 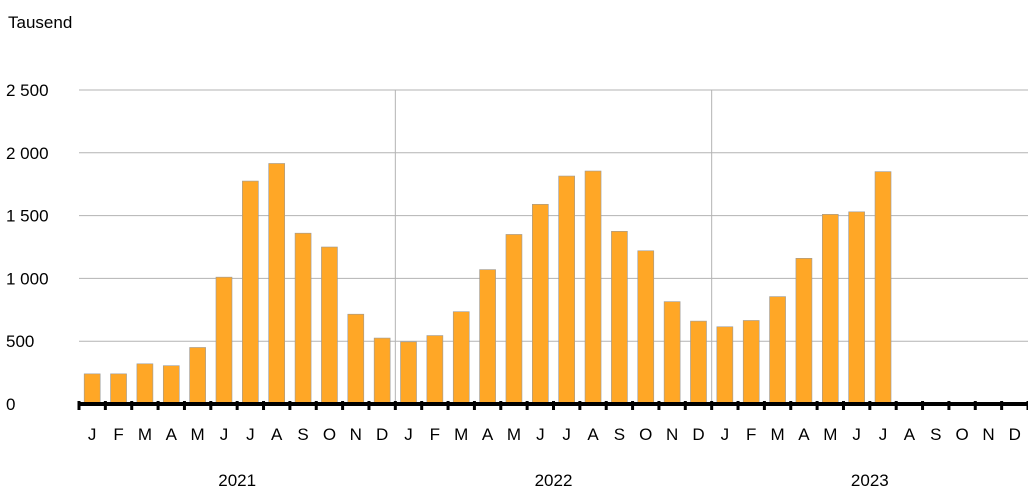 What do you see at coordinates (870, 480) in the screenshot?
I see `year-label: 2023` at bounding box center [870, 480].